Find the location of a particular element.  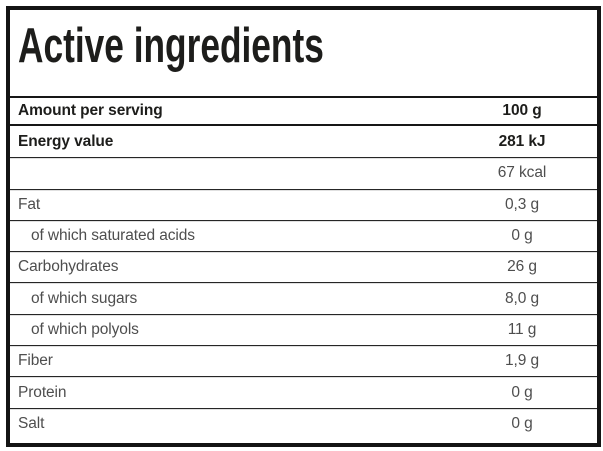

table-row-salt: Salt 0 g is located at coordinates (303, 423).